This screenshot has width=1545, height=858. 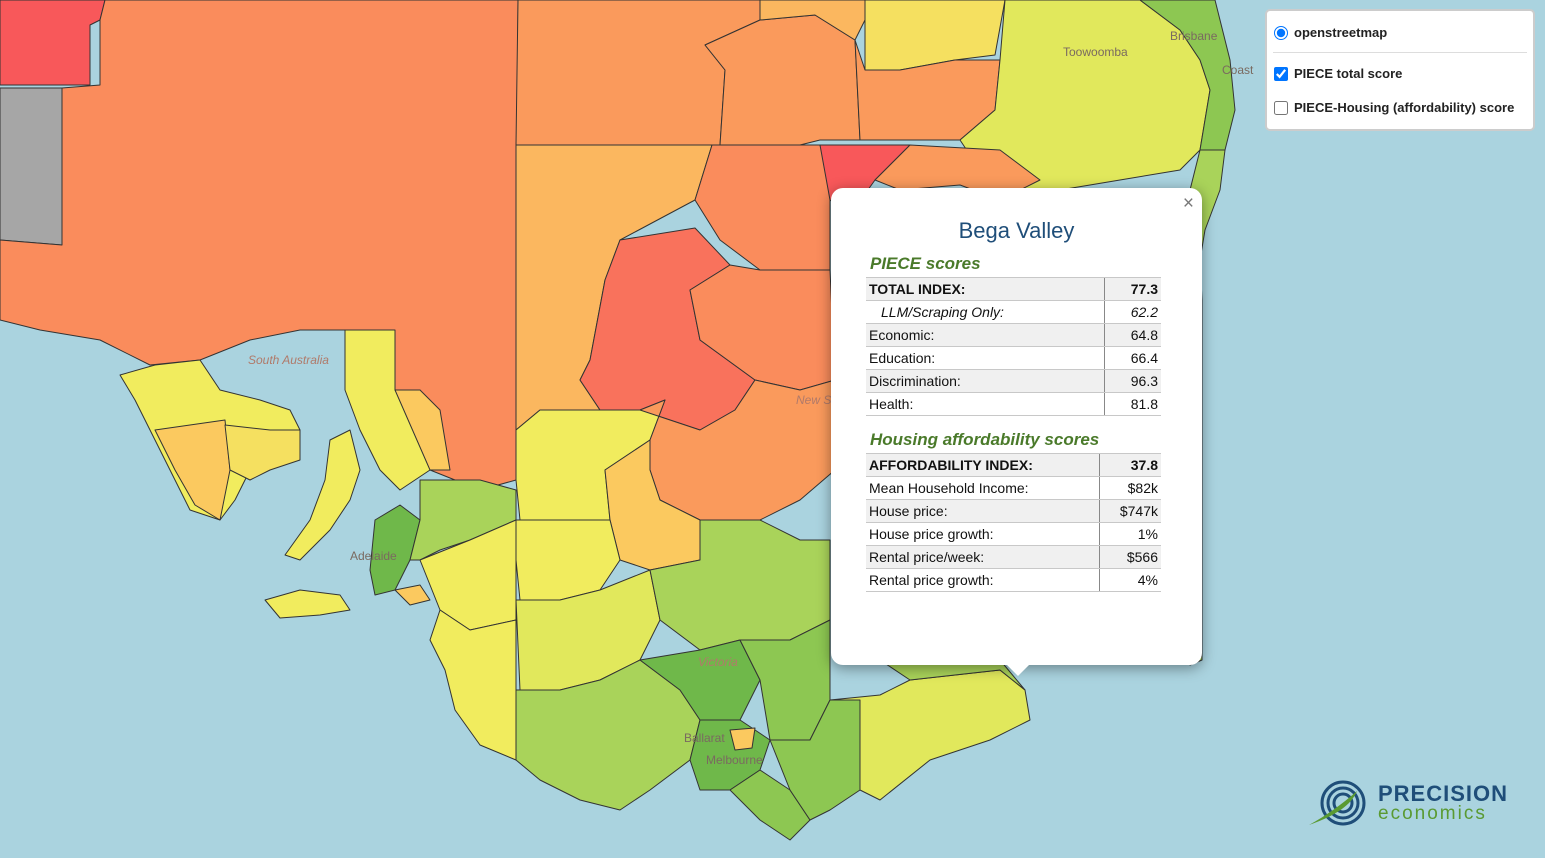 I want to click on row-label: House price growth:, so click(x=983, y=534).